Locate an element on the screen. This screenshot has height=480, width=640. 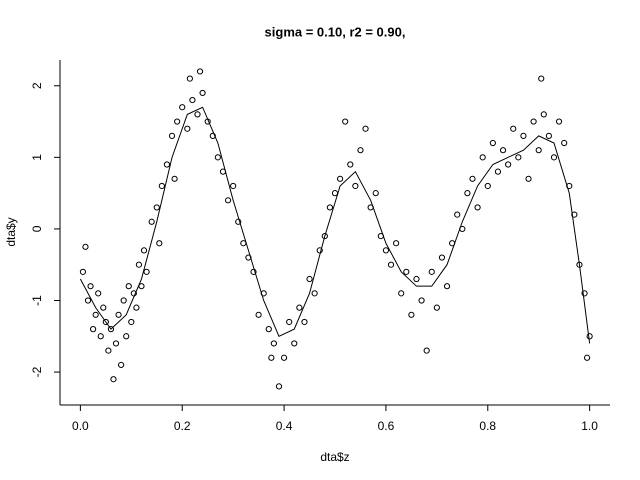
y-tick-label: -1 is located at coordinates (37, 300).